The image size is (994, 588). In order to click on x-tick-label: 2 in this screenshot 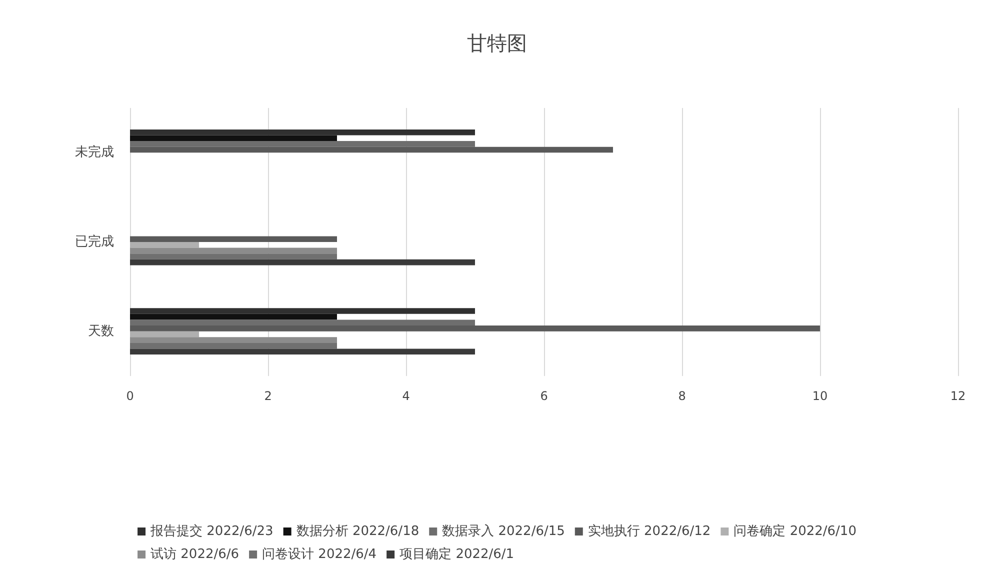, I will do `click(268, 396)`.